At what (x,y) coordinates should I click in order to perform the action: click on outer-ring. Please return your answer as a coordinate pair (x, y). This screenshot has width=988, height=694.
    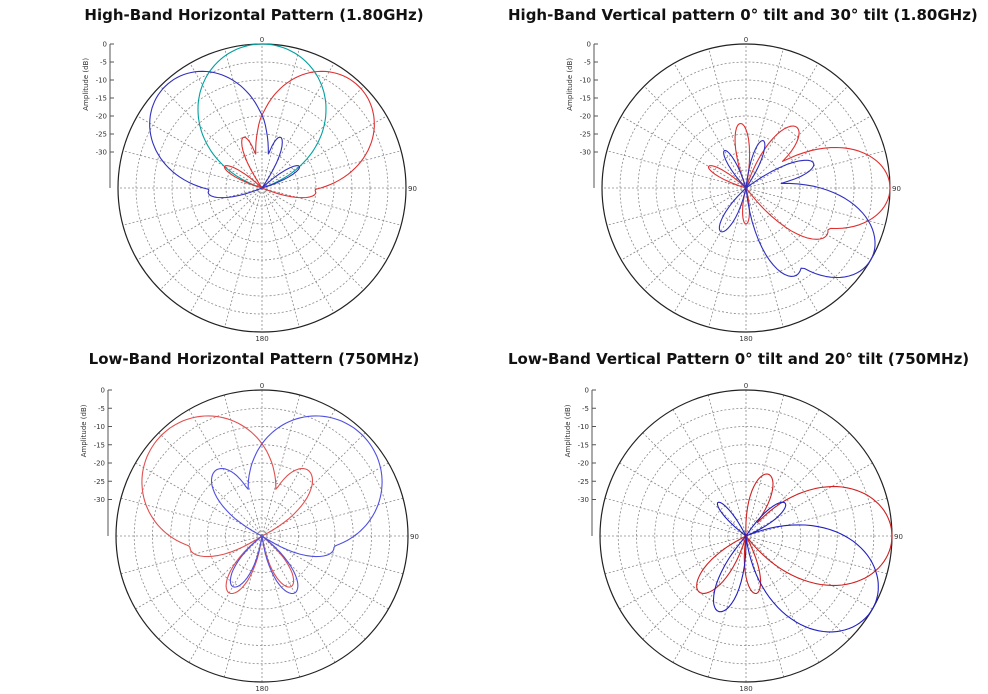
    Looking at the image, I should click on (262, 536).